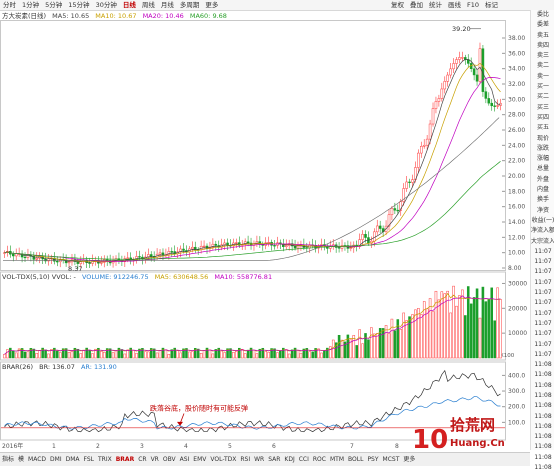 This screenshot has height=473, width=554. What do you see at coordinates (543, 406) in the screenshot?
I see `sidebar-item-38: 11:08` at bounding box center [543, 406].